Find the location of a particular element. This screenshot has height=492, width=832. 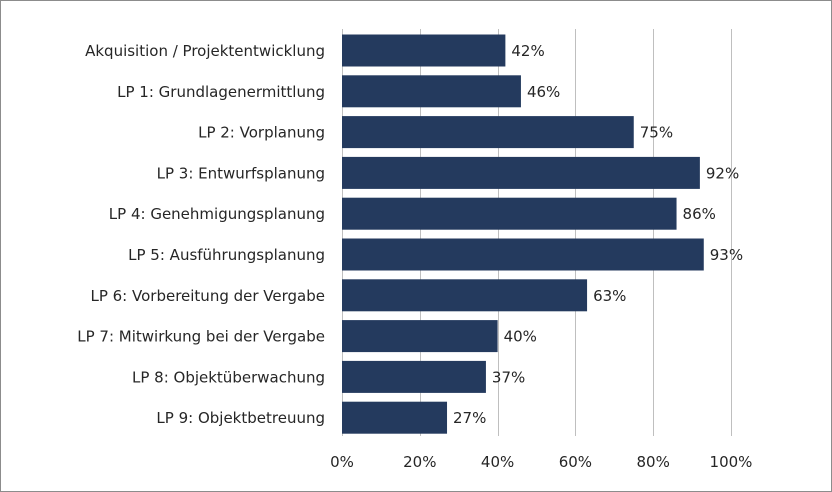

data-label-2: 75% is located at coordinates (656, 133).